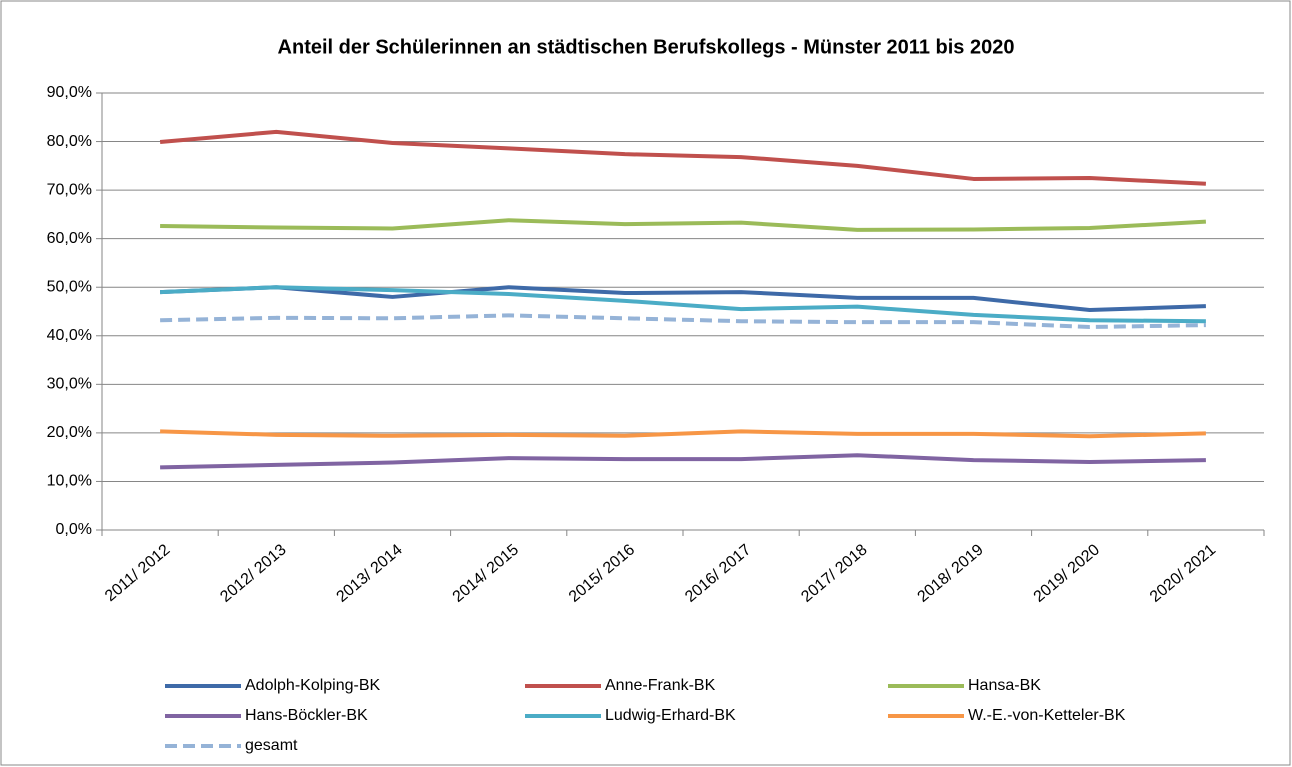 The image size is (1292, 767). What do you see at coordinates (69, 189) in the screenshot?
I see `y-tick-label: 70,0%` at bounding box center [69, 189].